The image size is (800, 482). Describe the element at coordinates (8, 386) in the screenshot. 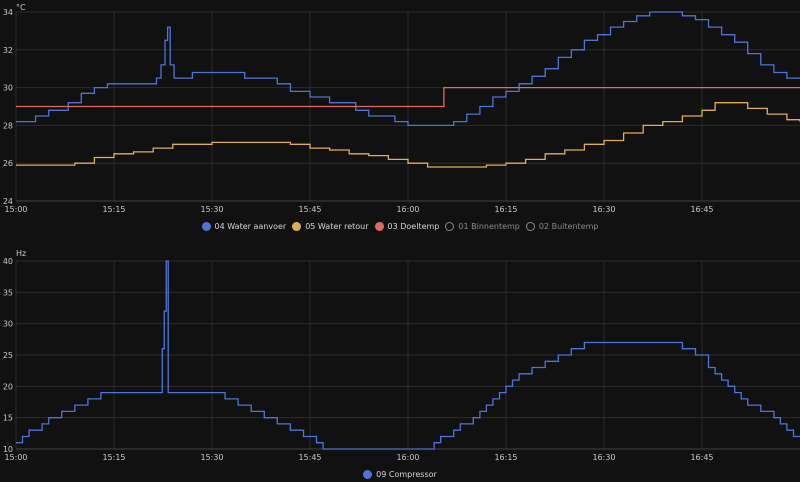

I see `y-tick-label: 20` at that location.